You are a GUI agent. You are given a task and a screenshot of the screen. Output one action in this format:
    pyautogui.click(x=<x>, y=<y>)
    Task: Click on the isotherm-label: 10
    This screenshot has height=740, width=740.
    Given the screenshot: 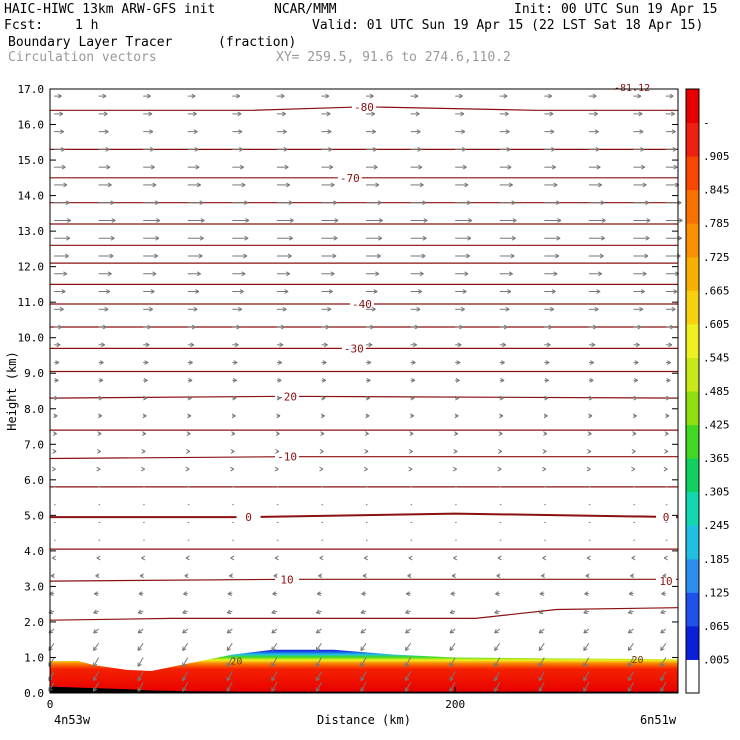 What is the action you would take?
    pyautogui.click(x=665, y=581)
    